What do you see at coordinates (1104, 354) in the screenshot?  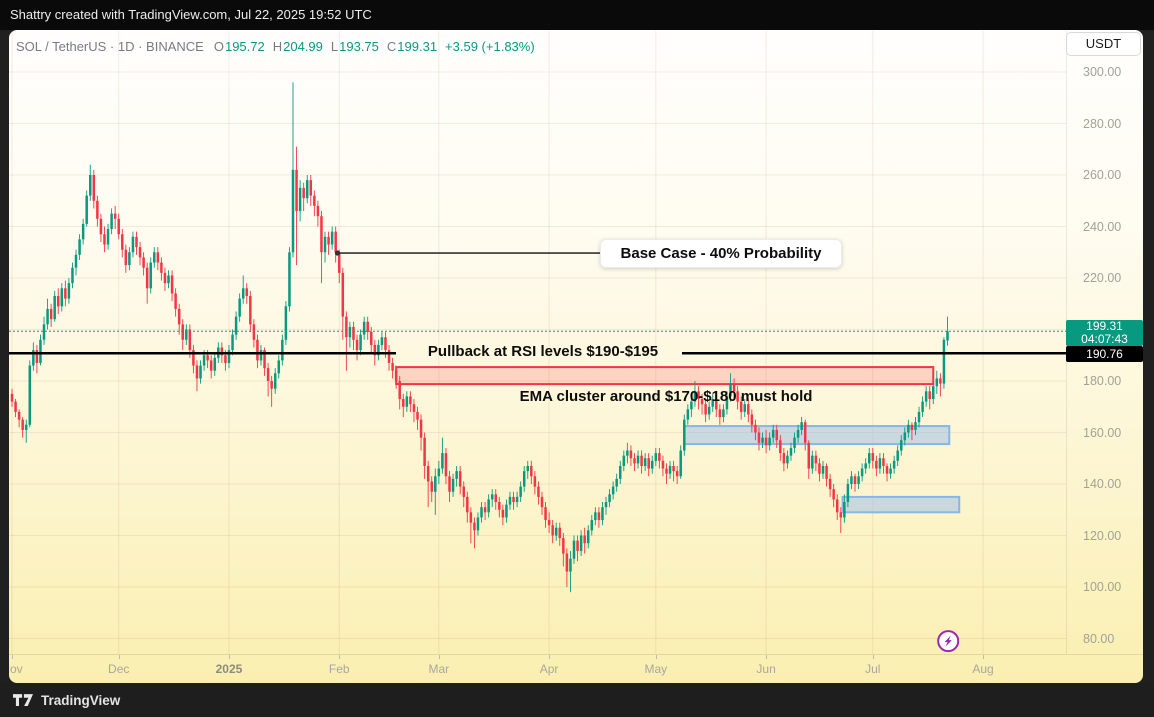 I see `key-level-price-badge: 190.76` at bounding box center [1104, 354].